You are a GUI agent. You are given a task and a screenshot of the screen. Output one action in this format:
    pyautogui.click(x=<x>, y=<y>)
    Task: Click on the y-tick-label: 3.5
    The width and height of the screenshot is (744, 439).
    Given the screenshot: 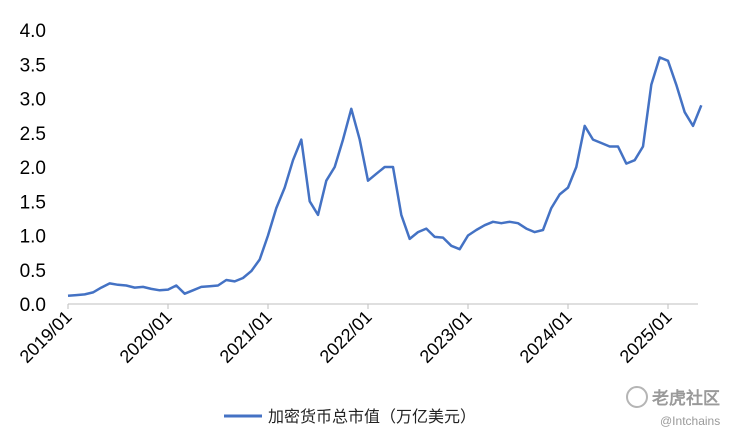 What is the action you would take?
    pyautogui.click(x=33, y=65)
    